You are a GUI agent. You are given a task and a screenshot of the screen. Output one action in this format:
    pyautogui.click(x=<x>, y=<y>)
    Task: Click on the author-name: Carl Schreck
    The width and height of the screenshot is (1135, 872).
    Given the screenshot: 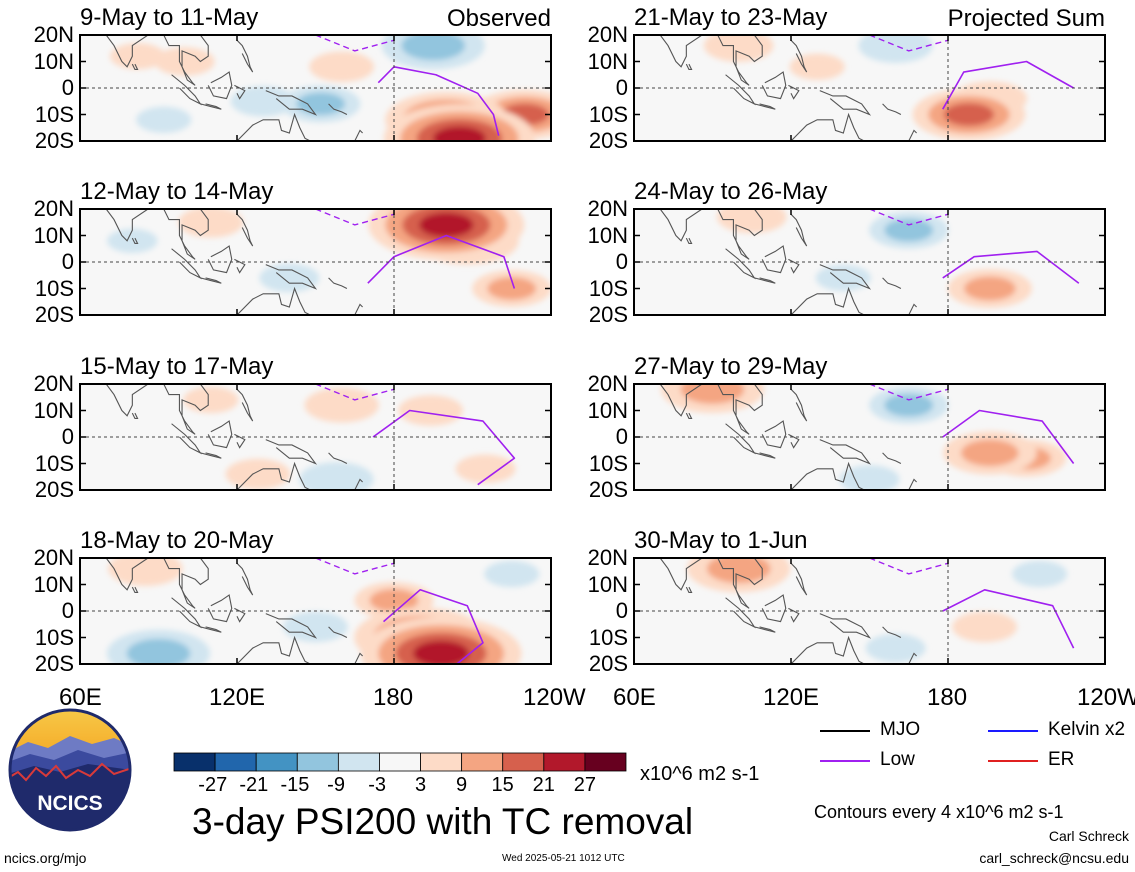 What is the action you would take?
    pyautogui.click(x=1088, y=836)
    